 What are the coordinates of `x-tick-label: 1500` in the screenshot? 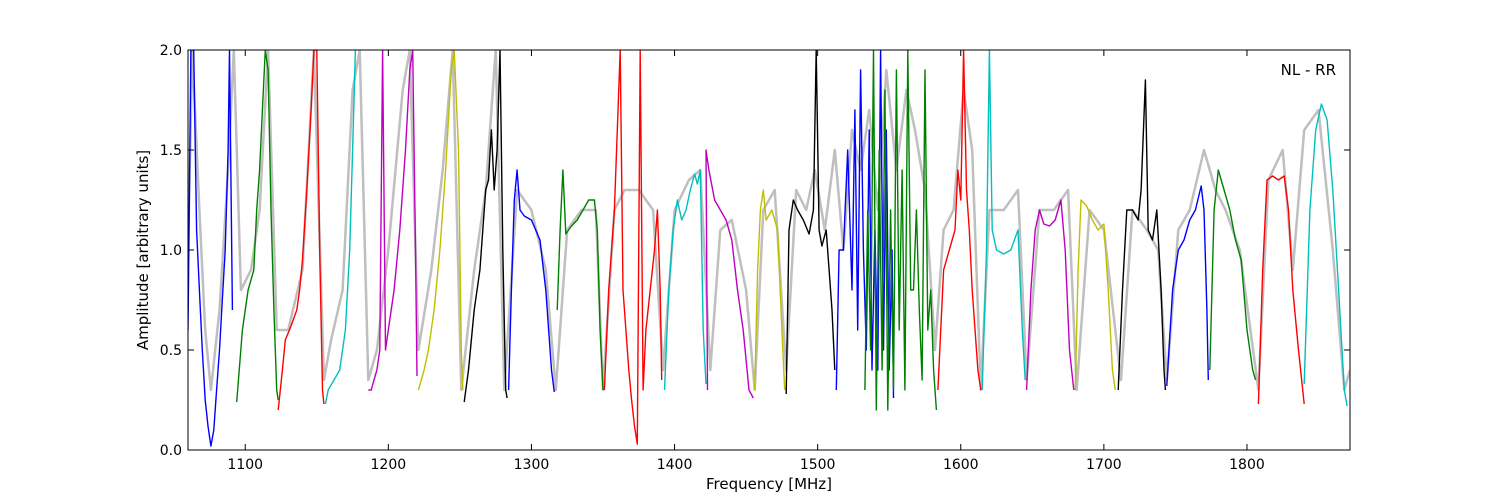 It's located at (818, 465).